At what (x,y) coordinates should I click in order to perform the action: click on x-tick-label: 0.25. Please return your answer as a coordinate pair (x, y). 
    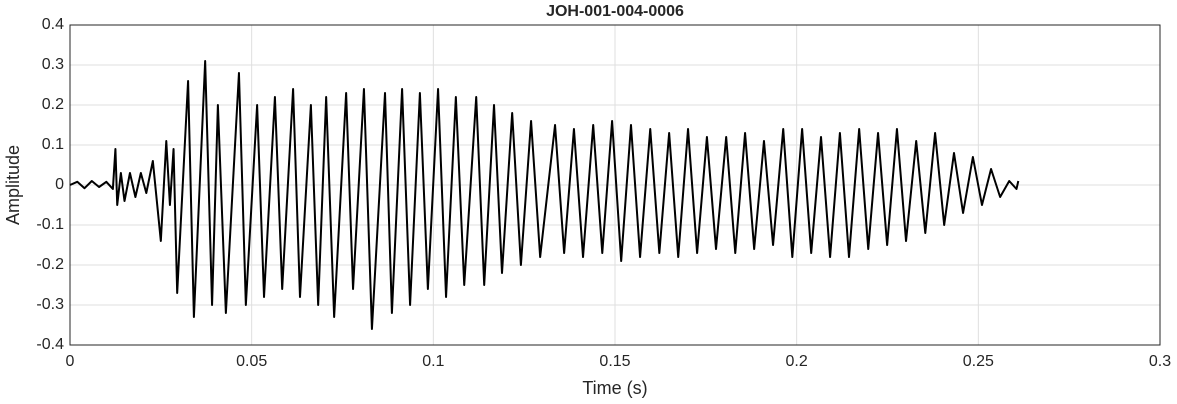
    Looking at the image, I should click on (978, 361).